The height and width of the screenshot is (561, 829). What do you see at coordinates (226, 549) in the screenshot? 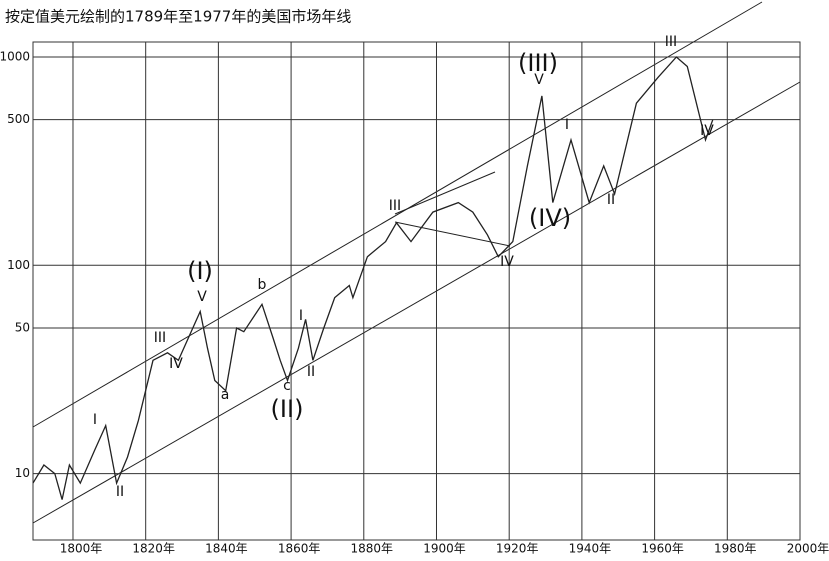
I see `x-tick-label: 1840年` at bounding box center [226, 549].